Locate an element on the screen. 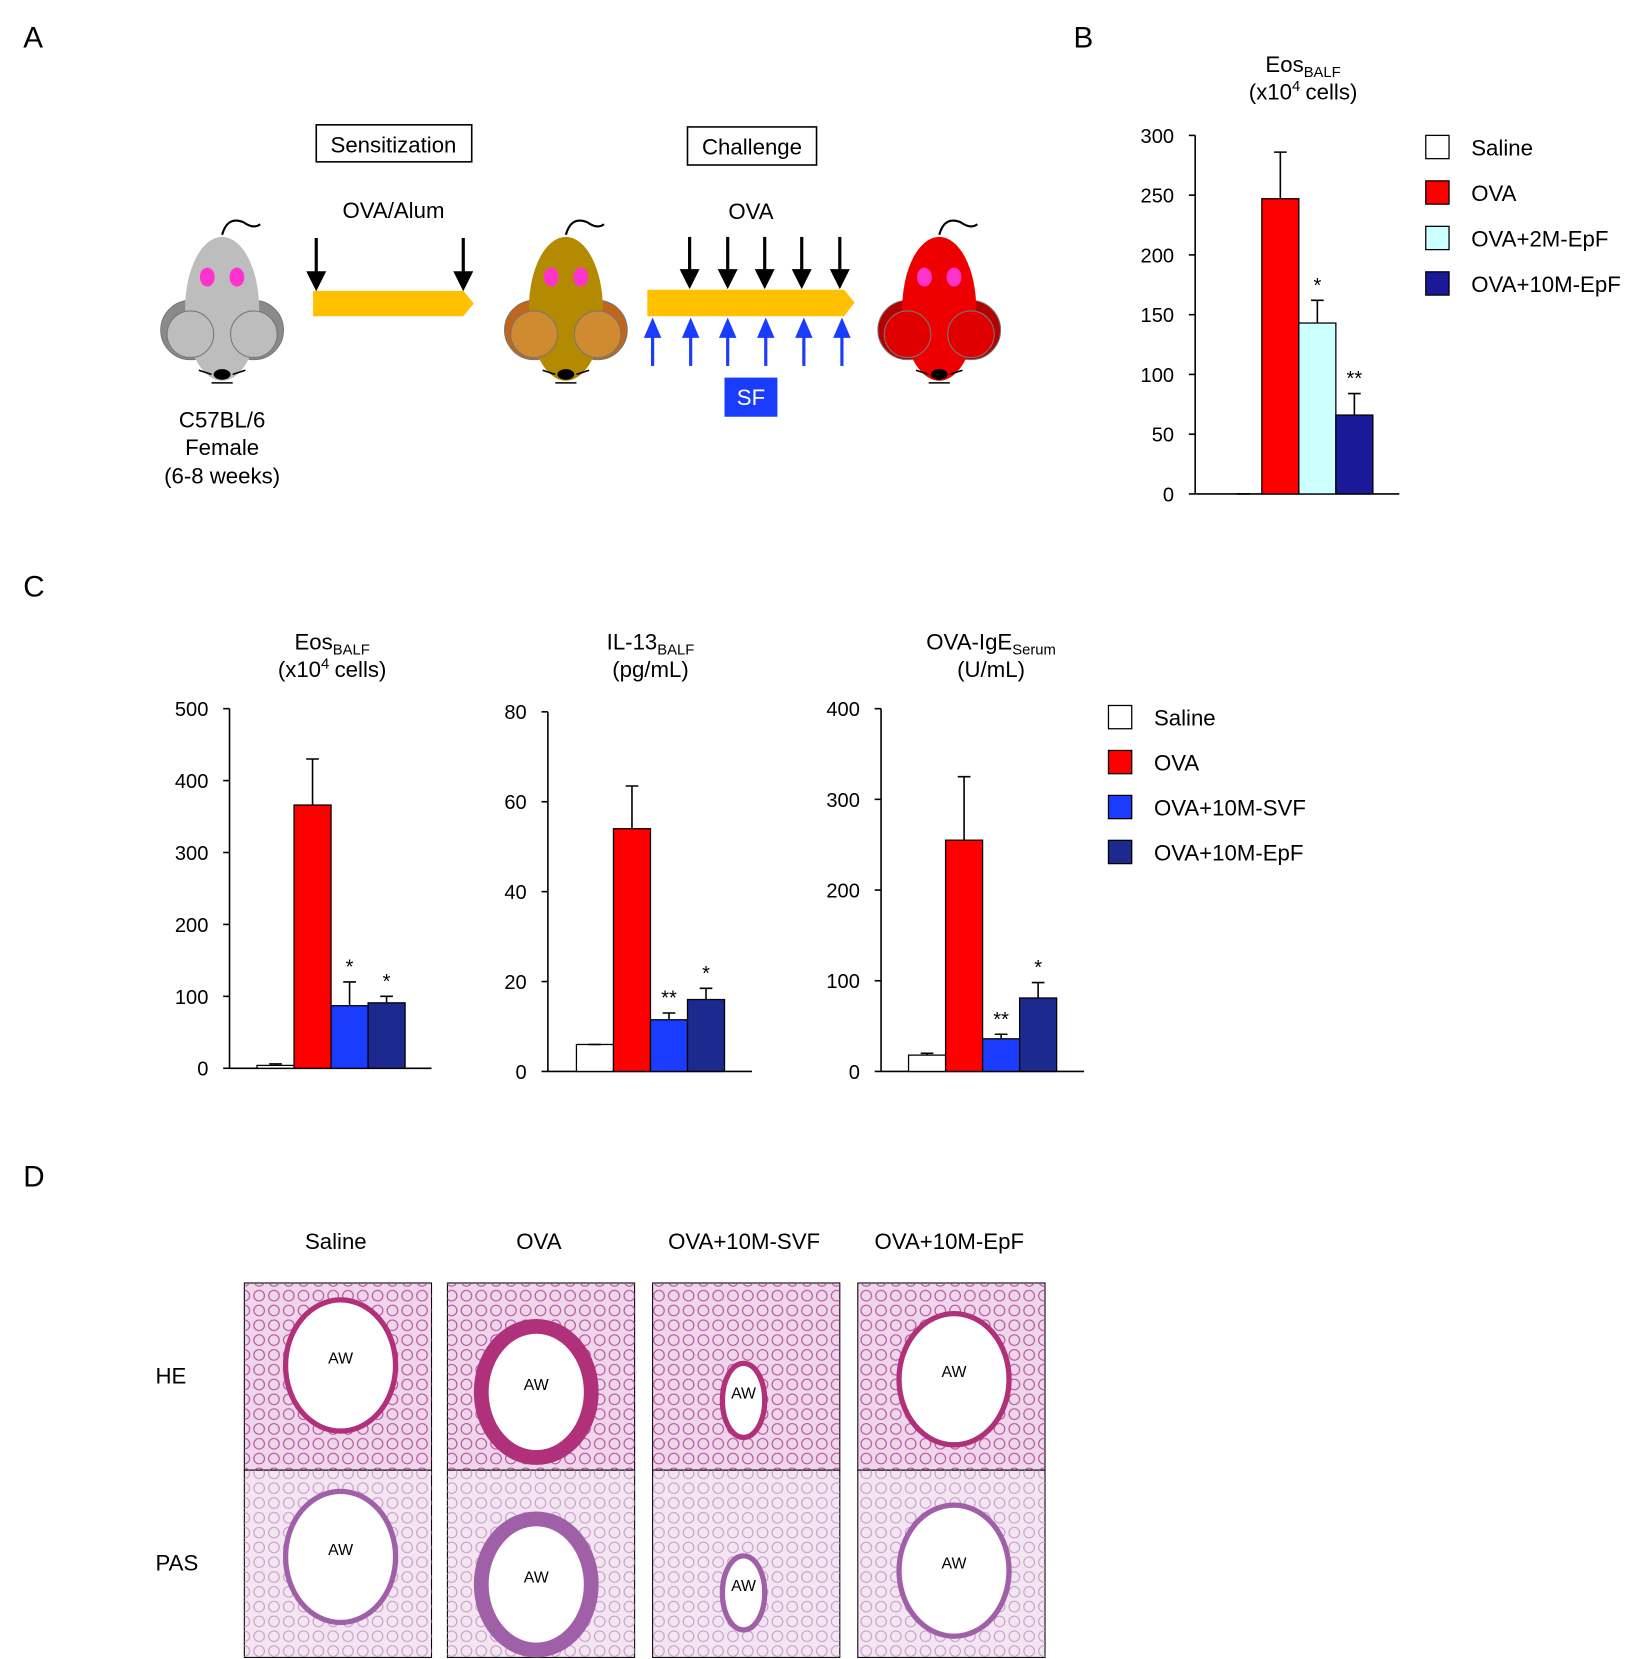  chart-unit: (pg/mL) is located at coordinates (650, 669).